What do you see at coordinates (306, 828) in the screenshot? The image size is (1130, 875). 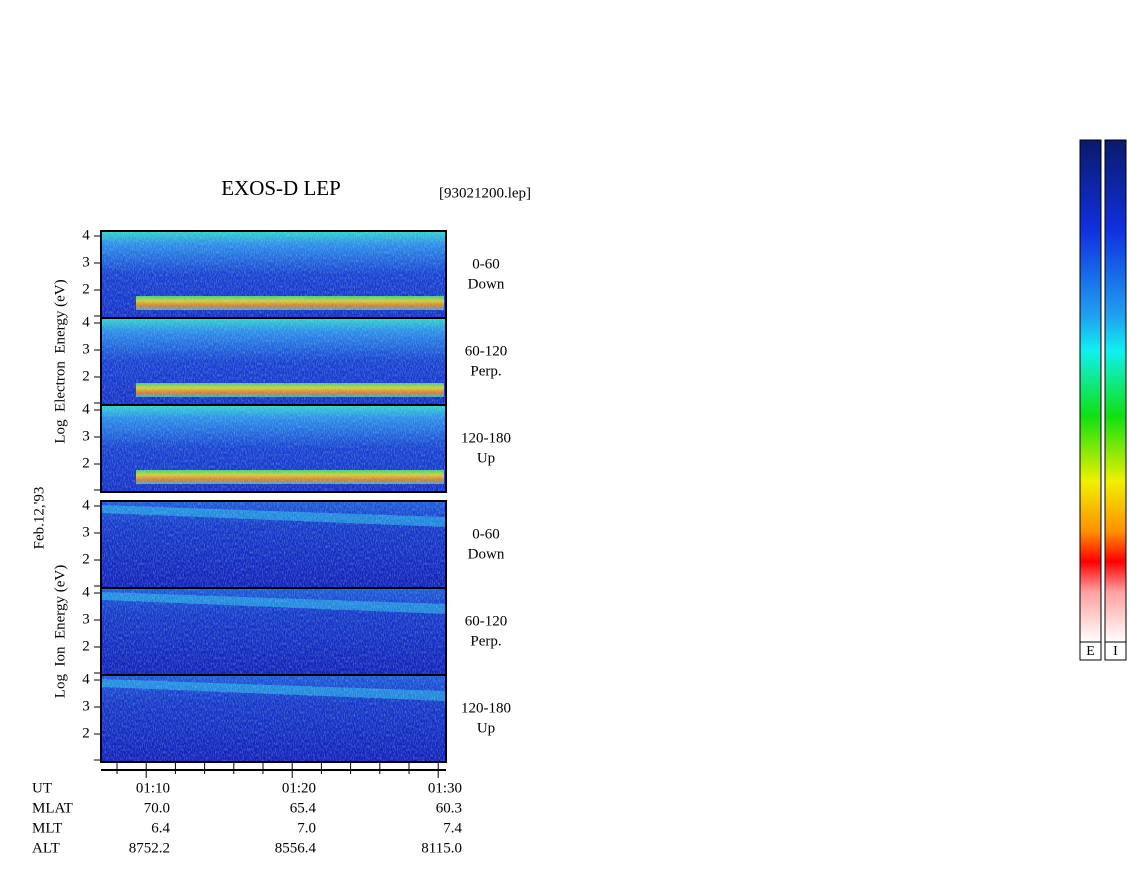 I see `footer-value: 7.0` at bounding box center [306, 828].